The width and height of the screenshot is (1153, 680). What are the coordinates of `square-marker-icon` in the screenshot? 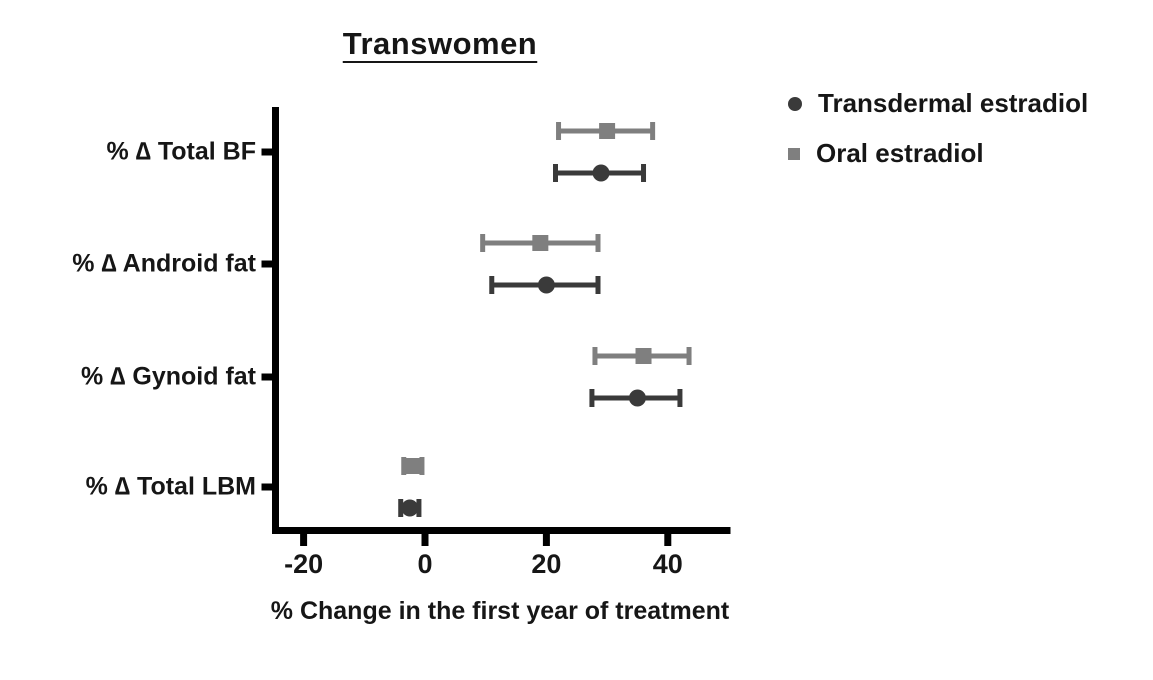 It's located at (794, 153).